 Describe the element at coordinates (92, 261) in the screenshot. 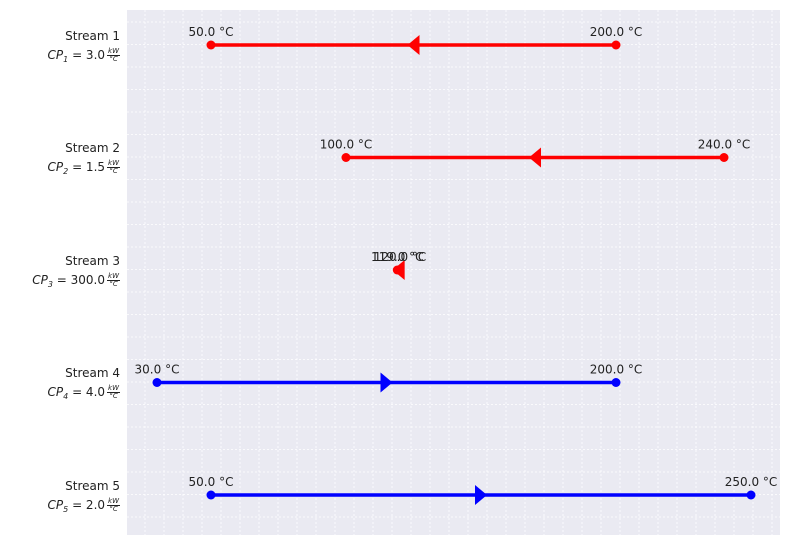

I see `stream-name: Stream 3` at that location.